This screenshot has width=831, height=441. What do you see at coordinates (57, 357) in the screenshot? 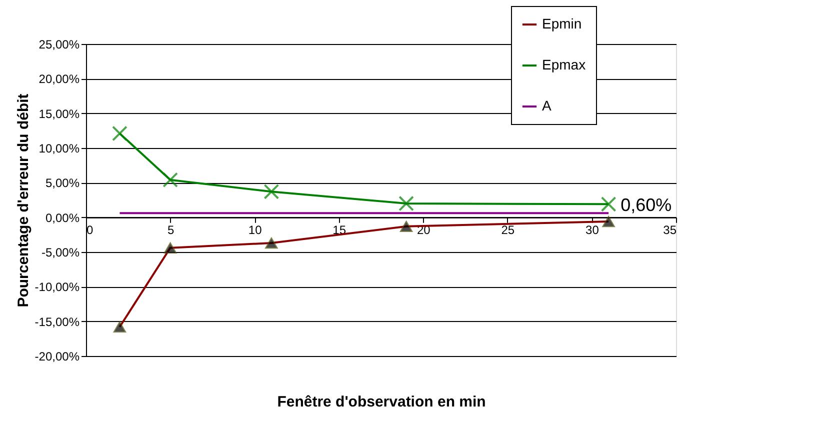
I see `y-tick-label: -20,00%` at bounding box center [57, 357].